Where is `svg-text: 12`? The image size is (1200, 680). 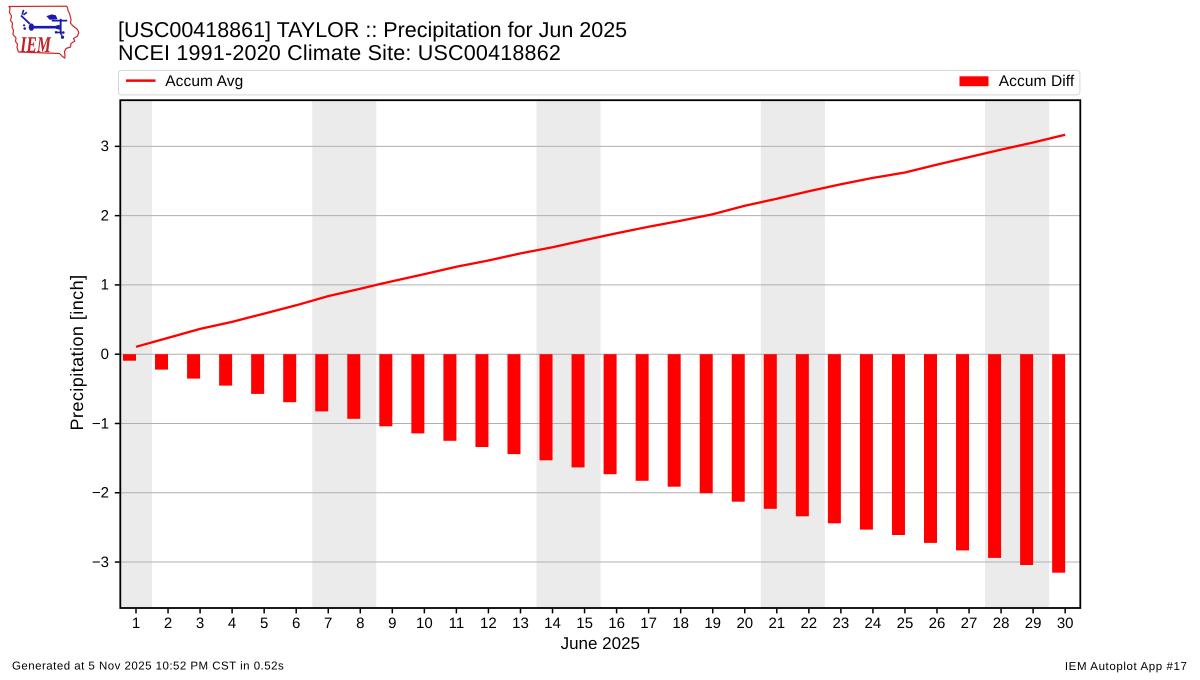
svg-text: 12 is located at coordinates (488, 623).